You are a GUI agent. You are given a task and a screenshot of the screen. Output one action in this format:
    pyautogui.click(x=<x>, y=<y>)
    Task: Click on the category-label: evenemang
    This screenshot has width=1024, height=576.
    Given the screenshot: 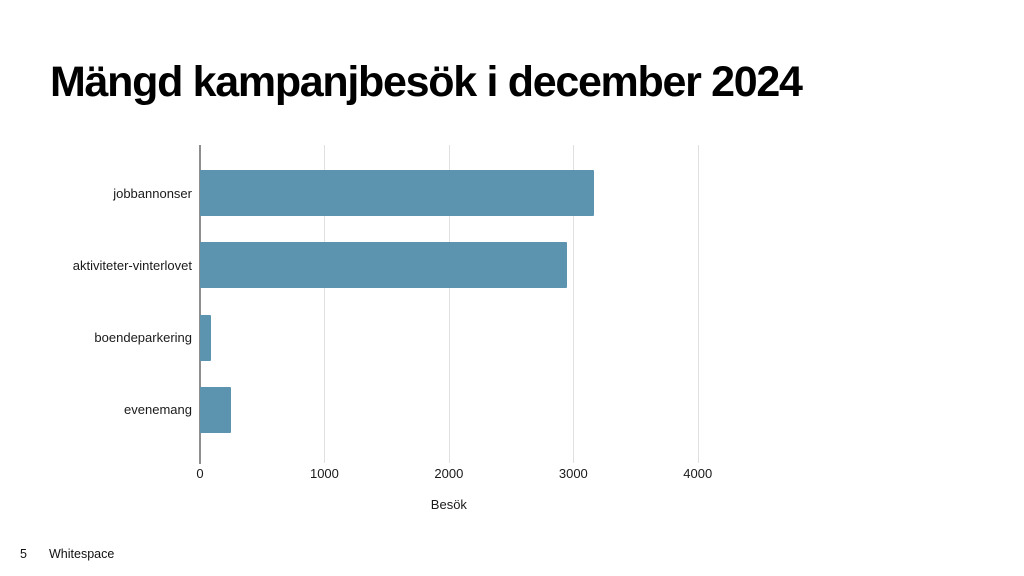 What is the action you would take?
    pyautogui.click(x=158, y=410)
    